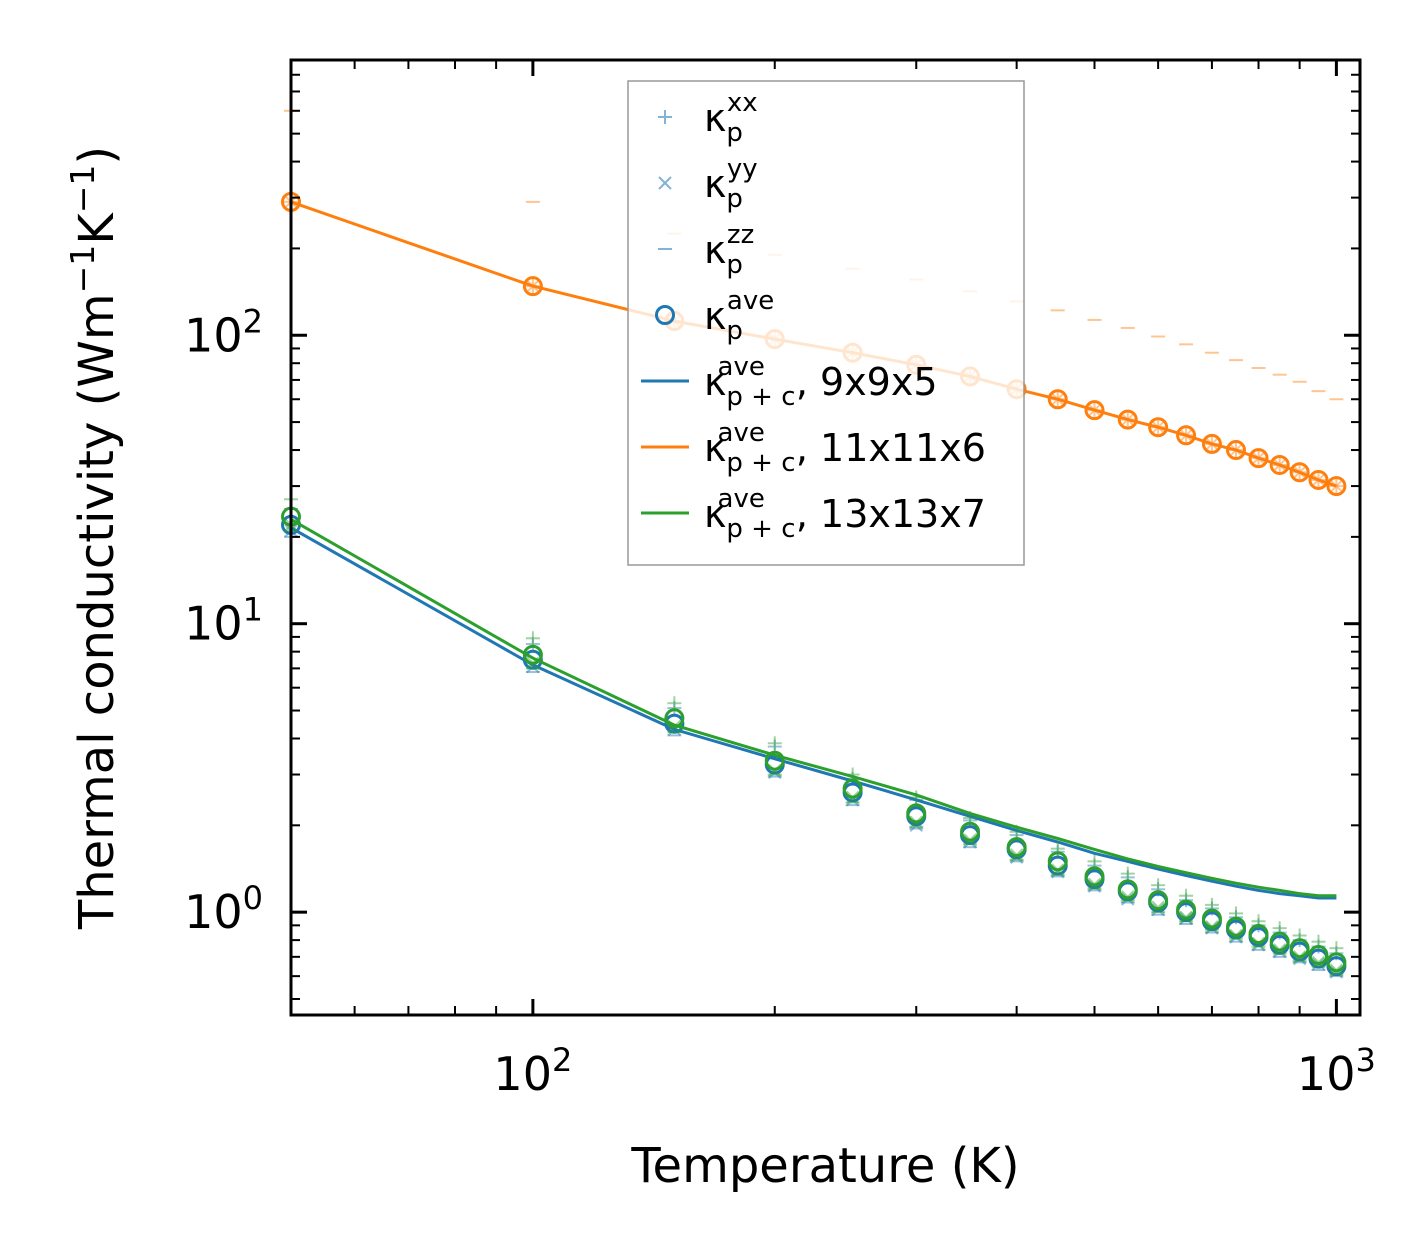  Describe the element at coordinates (562, 1060) in the screenshot. I see `x-tick-label-exp: 2` at that location.